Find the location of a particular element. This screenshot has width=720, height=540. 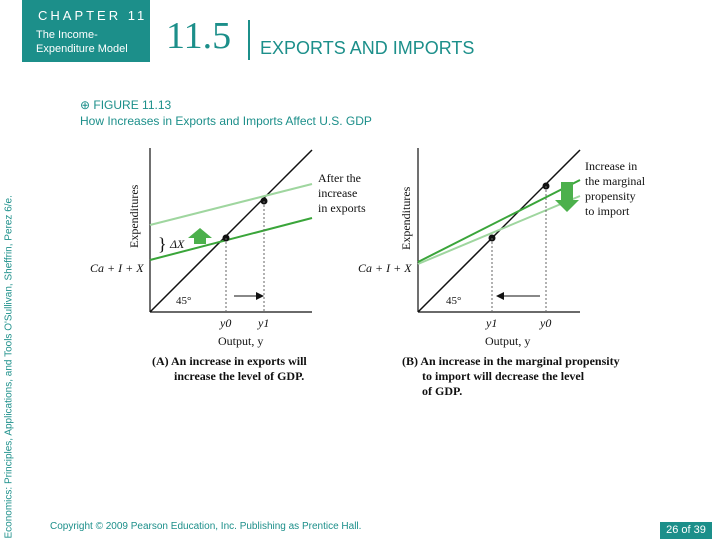

page-indicator: 26 of 39 is located at coordinates (686, 530).